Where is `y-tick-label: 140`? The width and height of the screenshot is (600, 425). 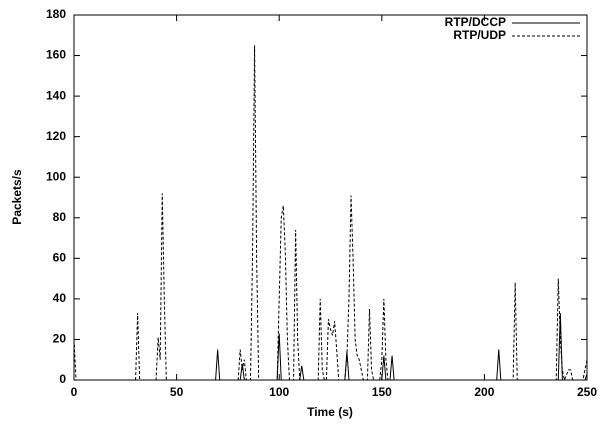 y-tick-label: 140 is located at coordinates (56, 95).